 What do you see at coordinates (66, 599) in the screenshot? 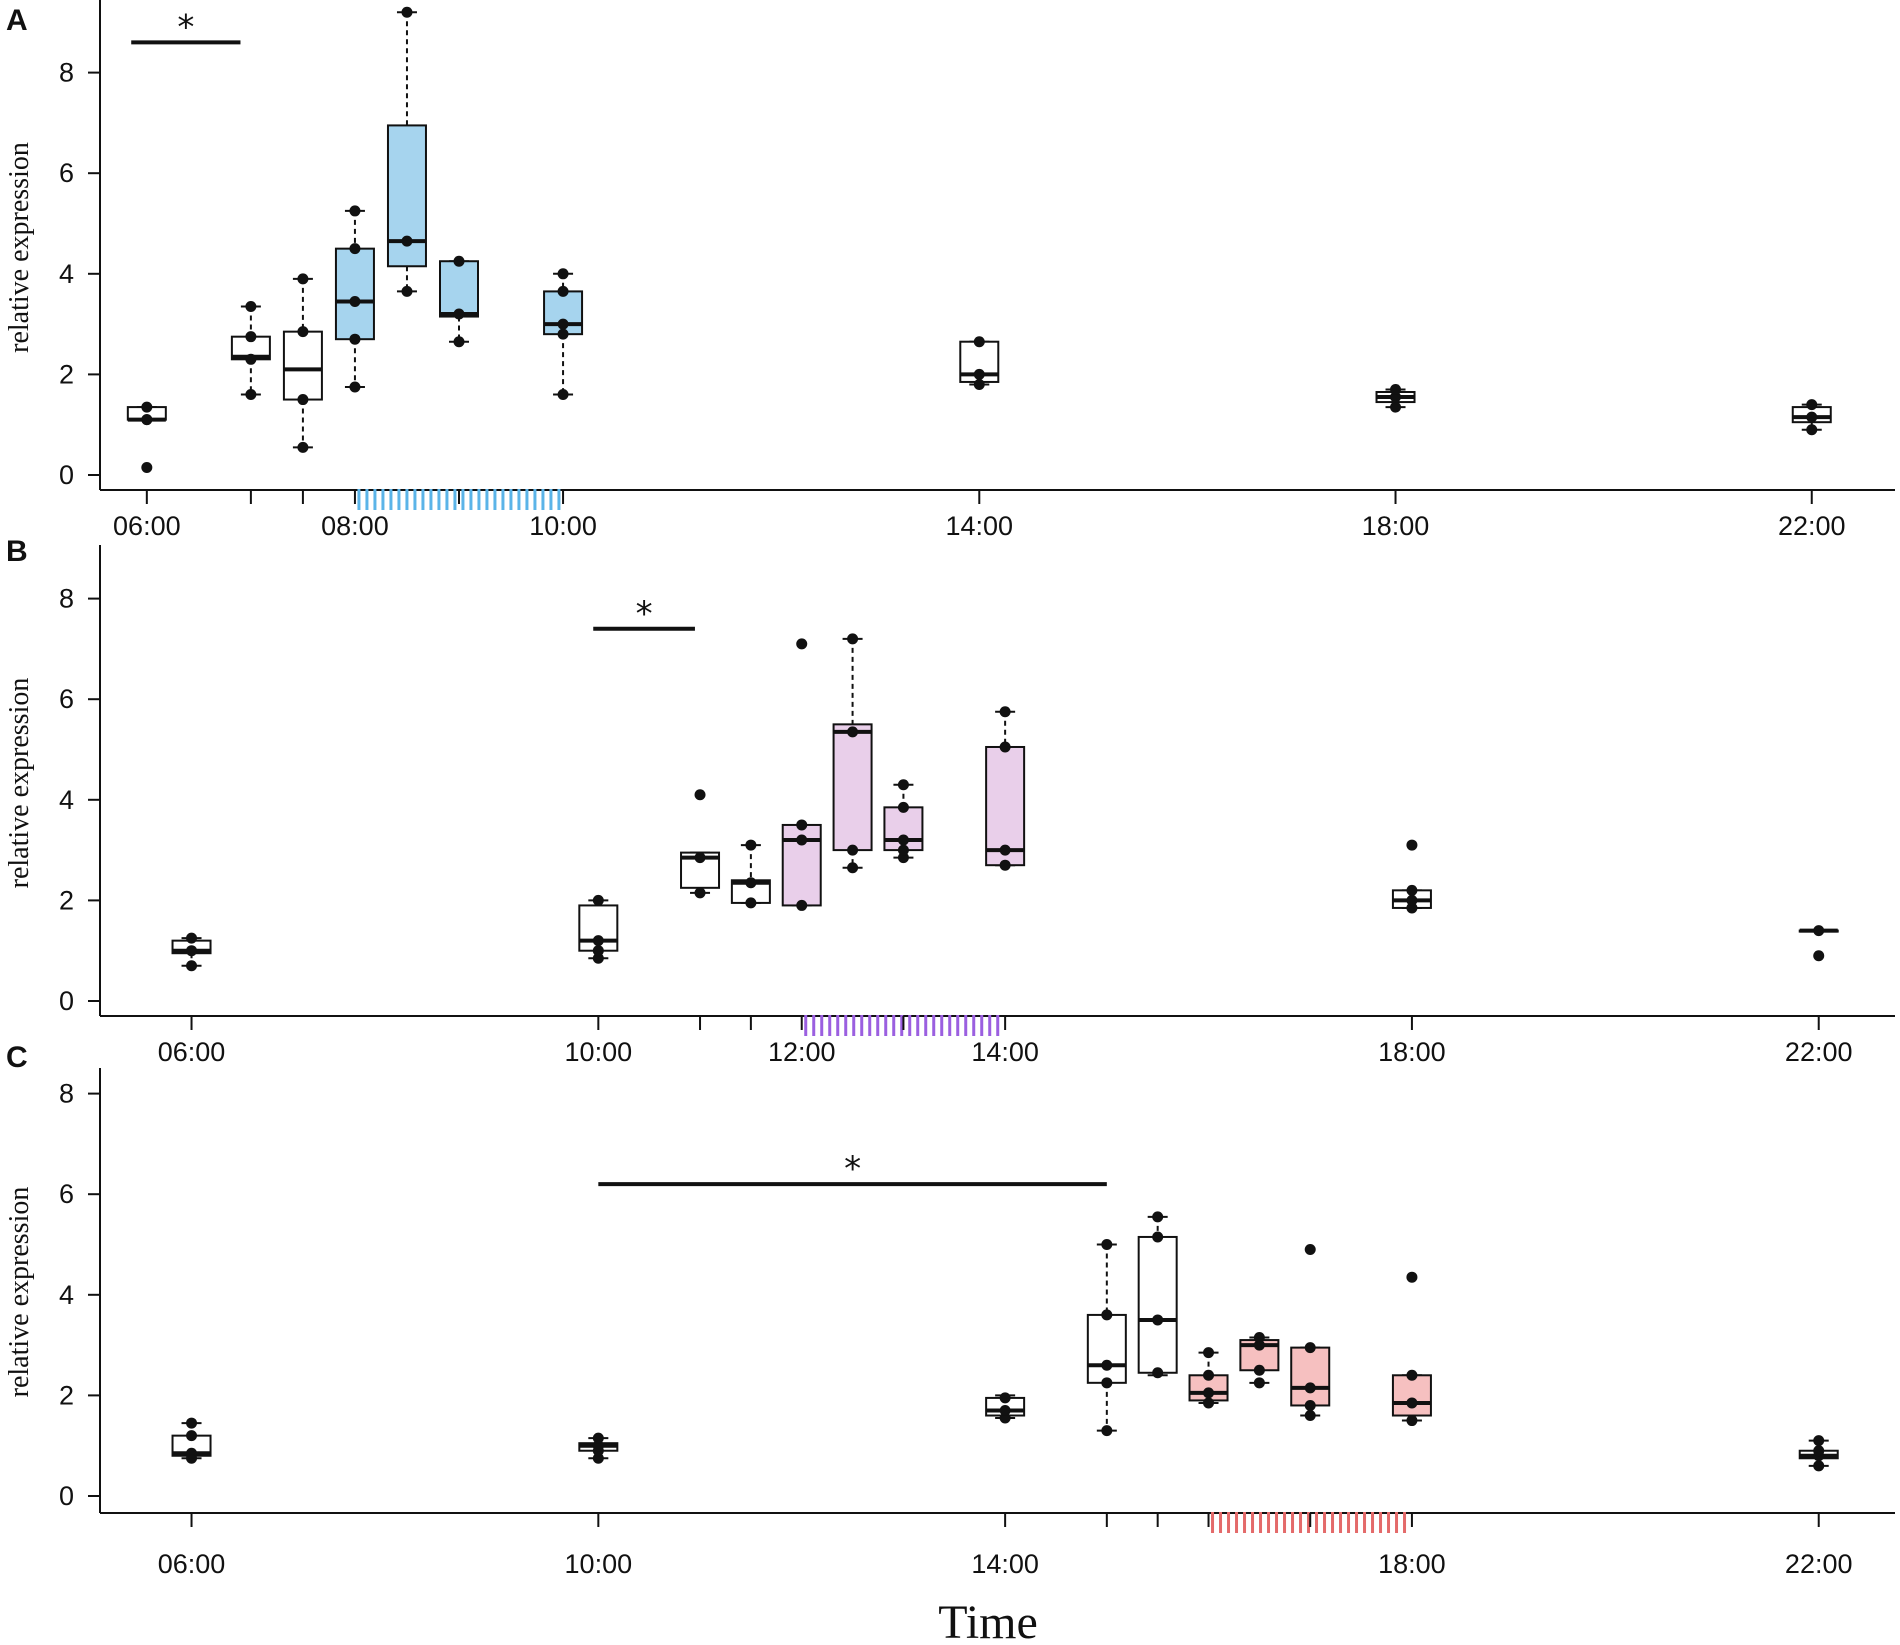
I see `y-tick-label: 8` at bounding box center [66, 599].